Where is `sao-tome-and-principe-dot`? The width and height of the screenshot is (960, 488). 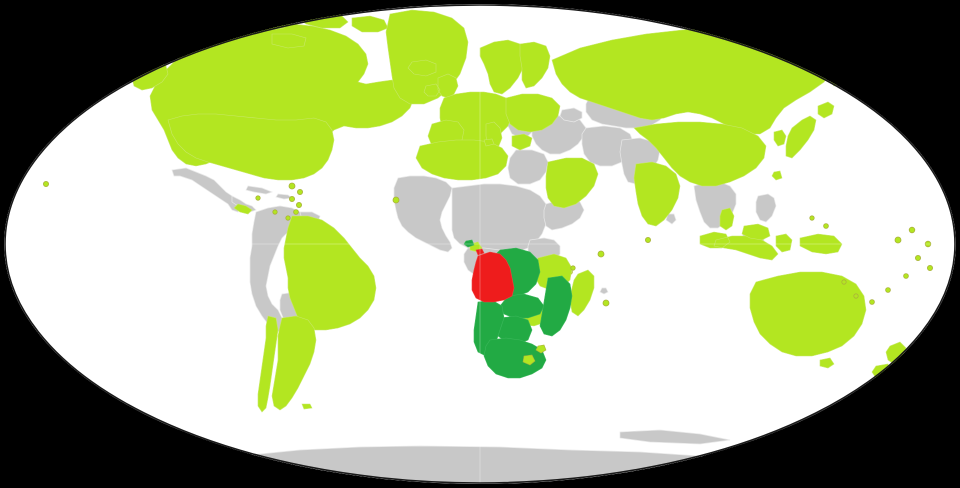 sao-tome-and-principe-dot is located at coordinates (469, 243).